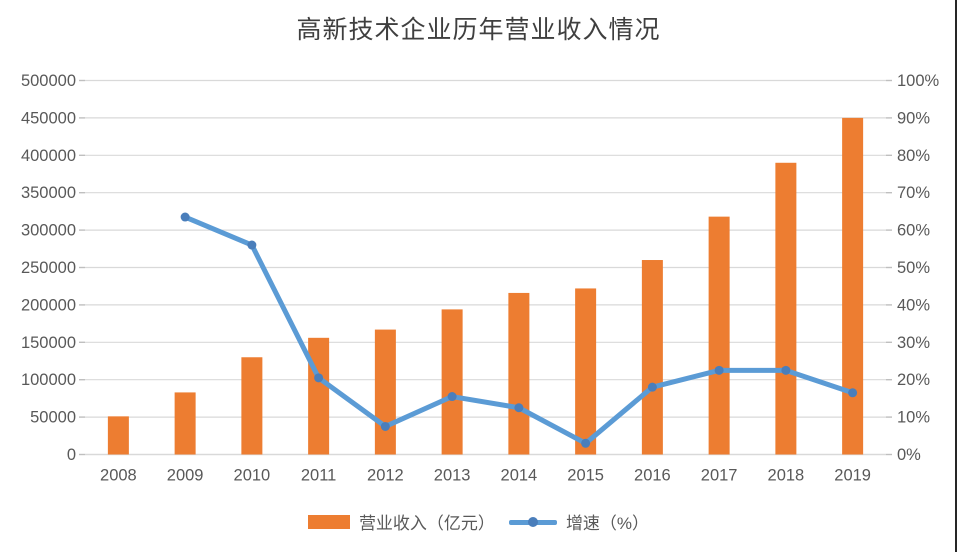 The image size is (957, 552). I want to click on y-left-tick-label: 350000, so click(48, 193).